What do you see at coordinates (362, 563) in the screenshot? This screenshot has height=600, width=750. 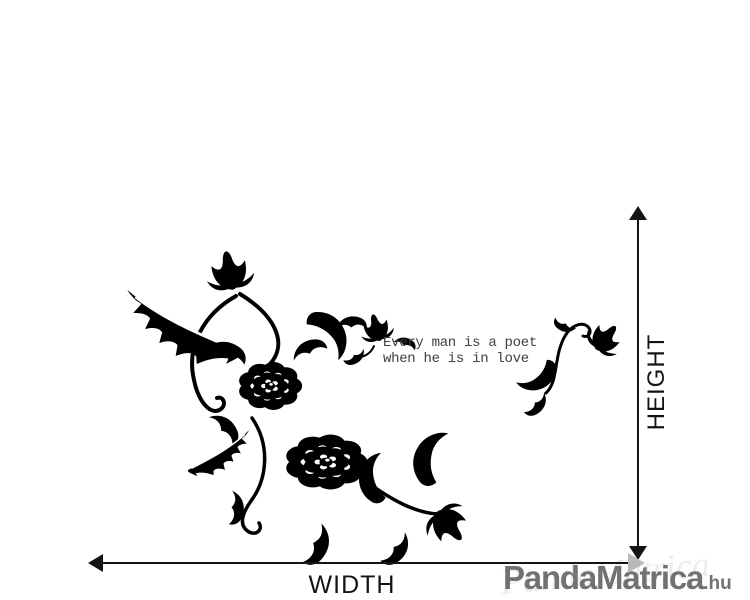 I see `width-dimension-line` at bounding box center [362, 563].